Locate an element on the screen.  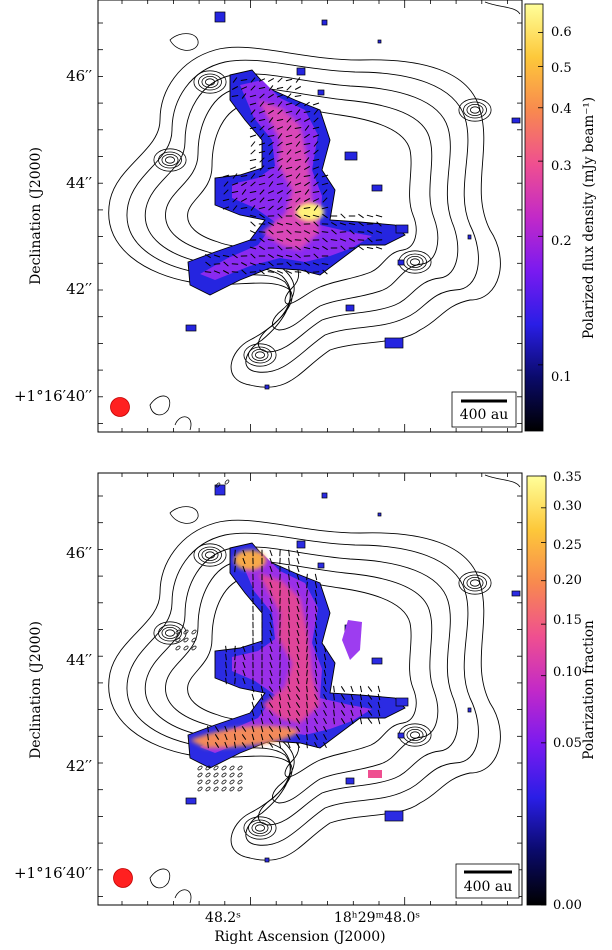
scale-bar: 400 au is located at coordinates (484, 409).